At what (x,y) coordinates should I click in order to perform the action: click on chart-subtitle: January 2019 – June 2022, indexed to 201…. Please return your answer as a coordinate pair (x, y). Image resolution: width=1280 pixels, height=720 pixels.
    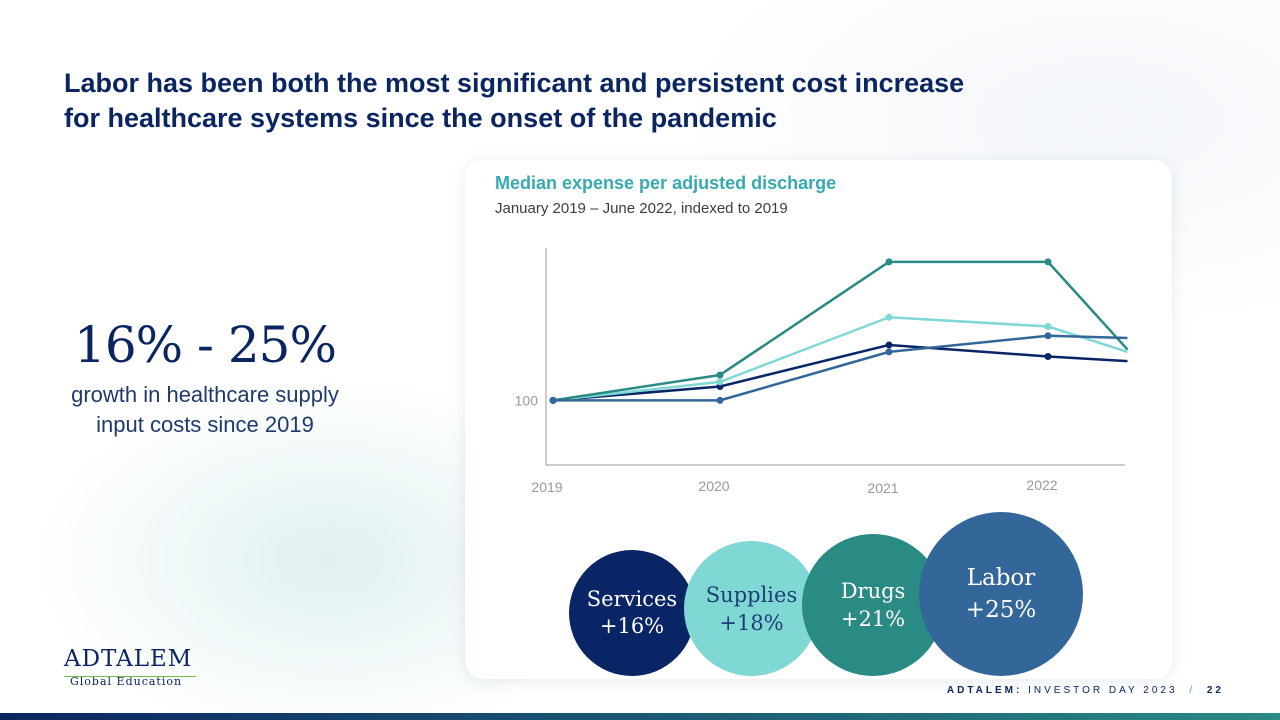
    Looking at the image, I should click on (641, 208).